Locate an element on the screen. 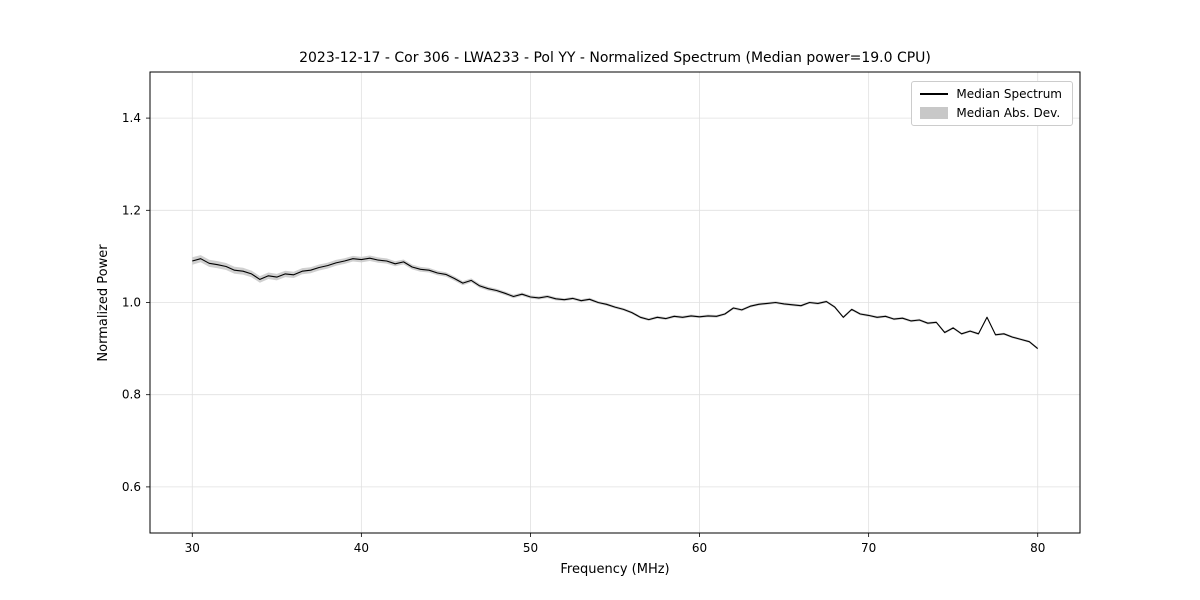 This screenshot has height=600, width=1200. x-tick-label: 80 is located at coordinates (1037, 548).